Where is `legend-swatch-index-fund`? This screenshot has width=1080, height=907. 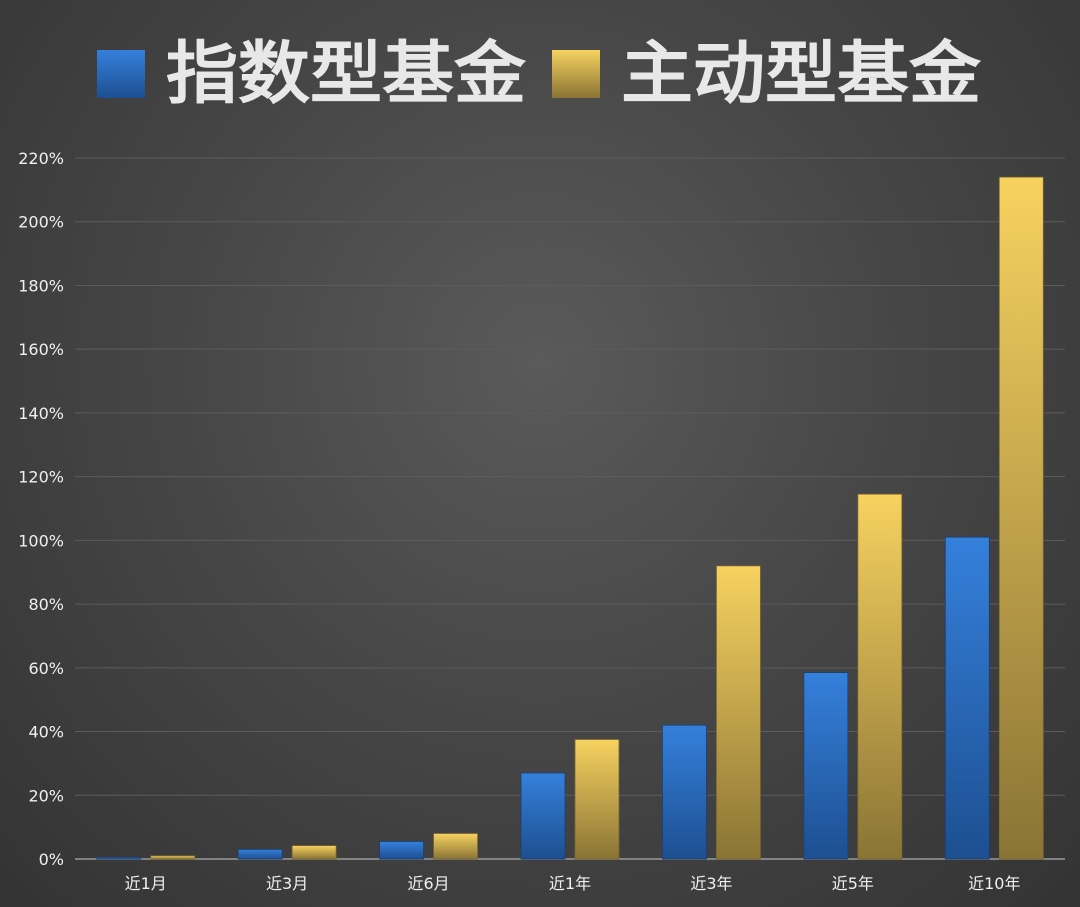 legend-swatch-index-fund is located at coordinates (121, 74).